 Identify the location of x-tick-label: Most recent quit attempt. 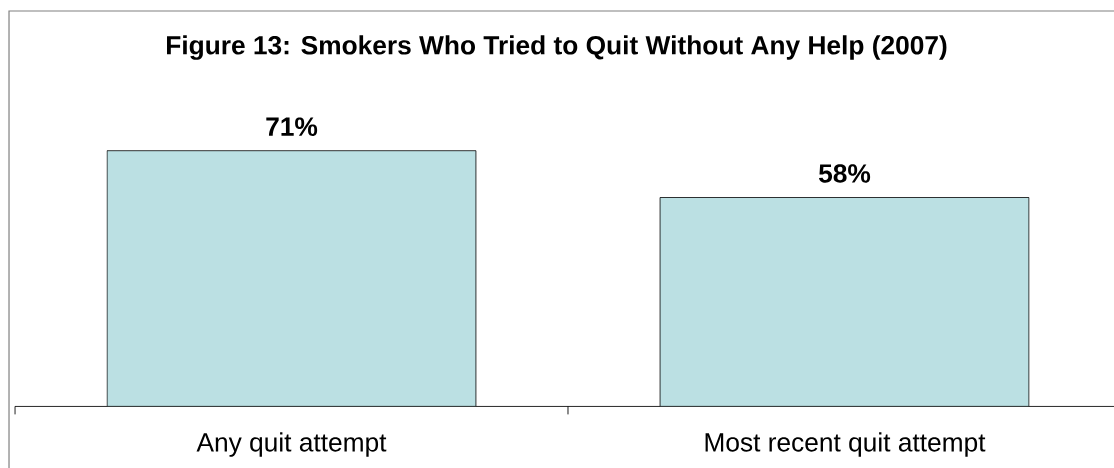
(845, 444).